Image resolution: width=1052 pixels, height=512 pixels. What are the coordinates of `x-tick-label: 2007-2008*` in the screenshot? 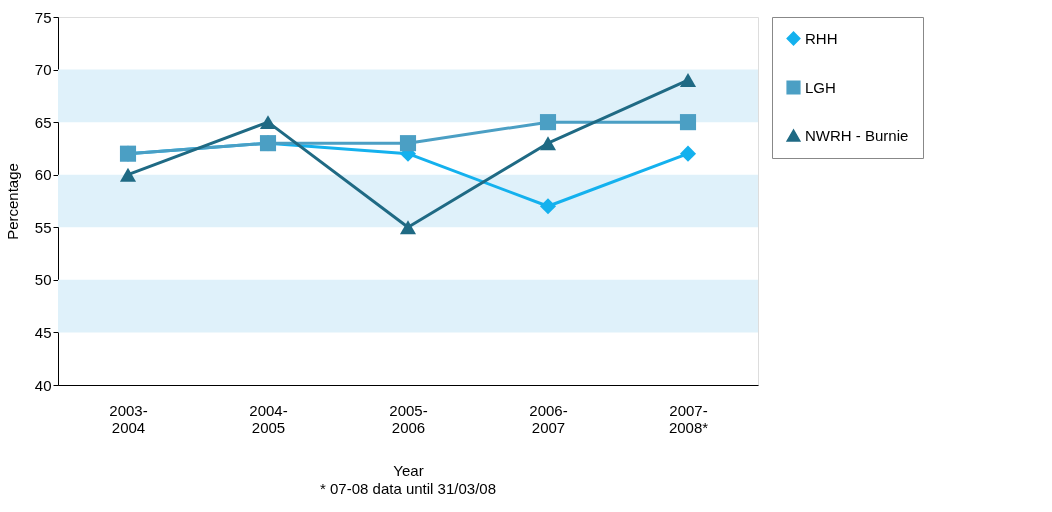 It's located at (688, 418).